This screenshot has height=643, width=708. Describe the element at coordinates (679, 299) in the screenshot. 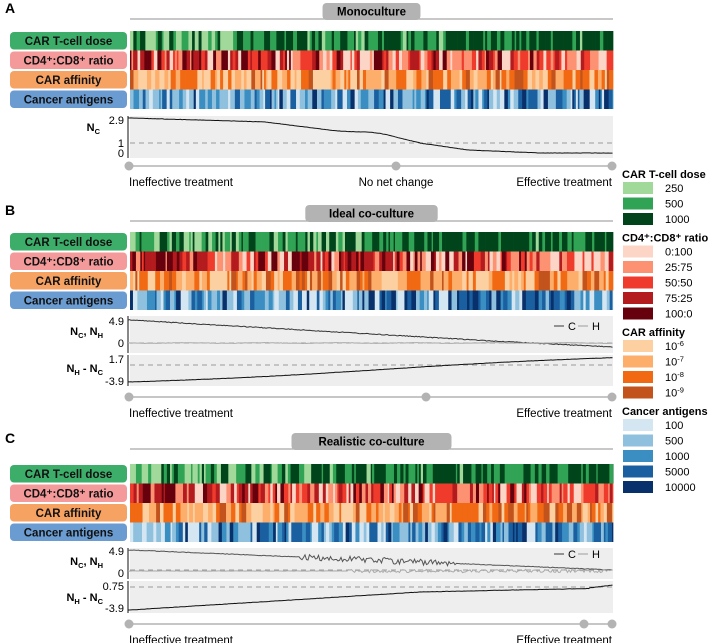

I see `legend-item-label: 75:25` at that location.